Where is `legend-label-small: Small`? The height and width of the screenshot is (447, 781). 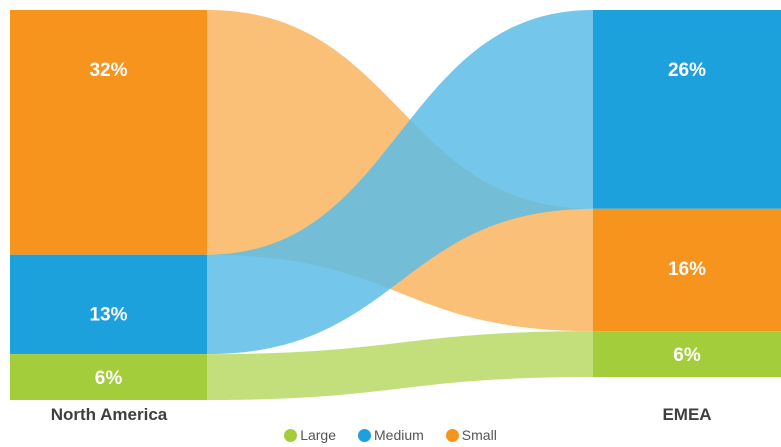
legend-label-small: Small is located at coordinates (479, 435).